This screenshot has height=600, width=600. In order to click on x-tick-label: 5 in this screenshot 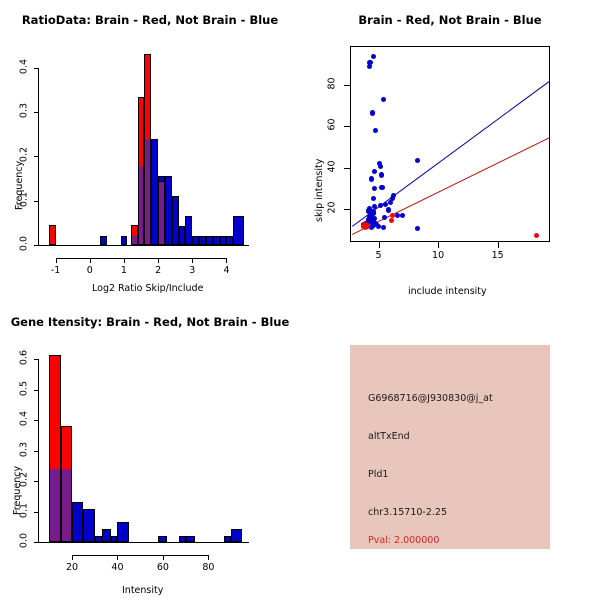, I will do `click(378, 255)`.